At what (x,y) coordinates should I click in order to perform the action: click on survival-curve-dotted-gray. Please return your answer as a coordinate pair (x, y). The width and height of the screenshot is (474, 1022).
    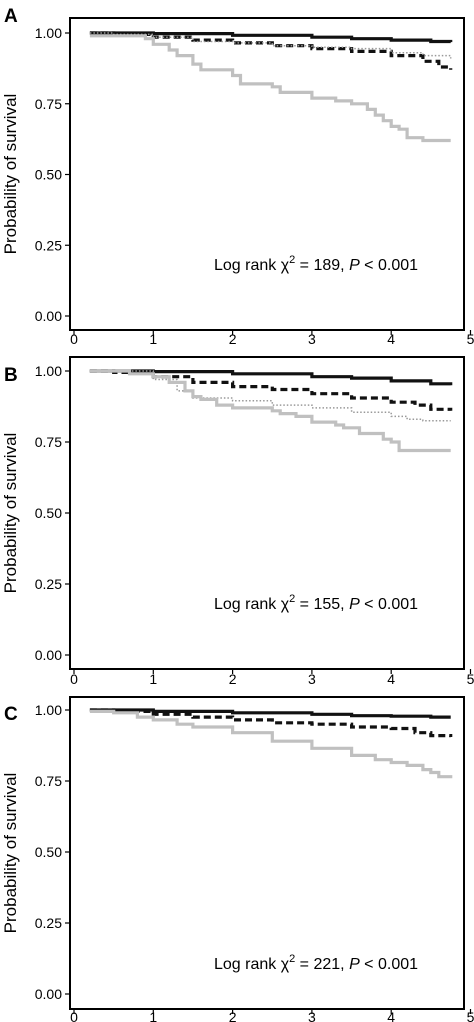
    Looking at the image, I should click on (270, 396).